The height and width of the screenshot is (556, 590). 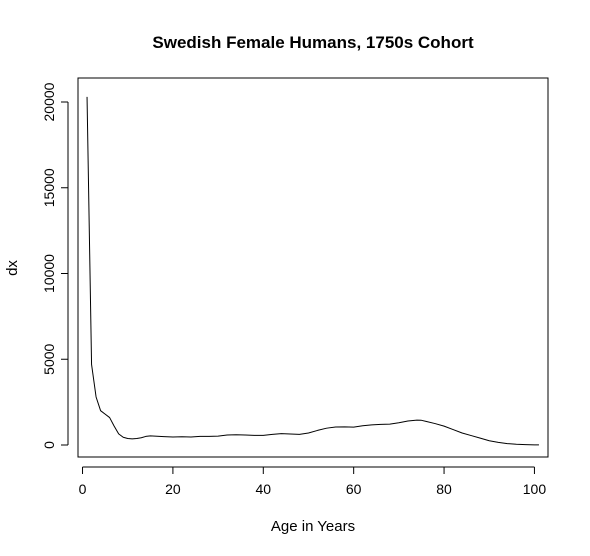 What do you see at coordinates (313, 42) in the screenshot?
I see `chart-title: Swedish Female Humans, 1750s Cohort` at bounding box center [313, 42].